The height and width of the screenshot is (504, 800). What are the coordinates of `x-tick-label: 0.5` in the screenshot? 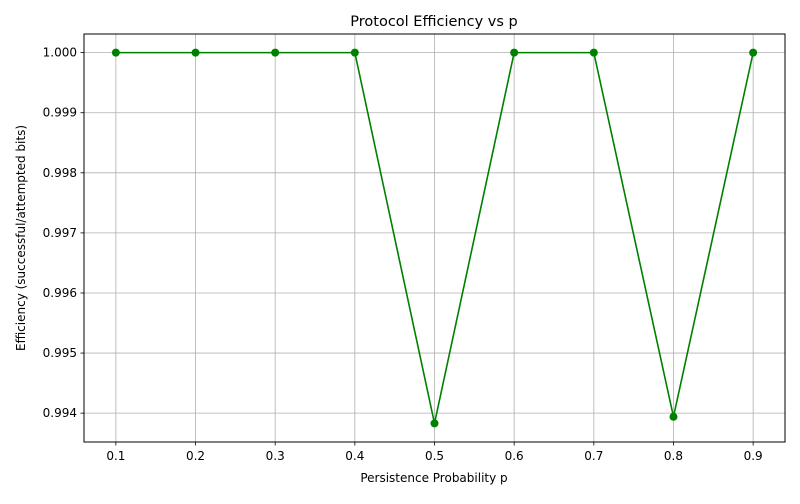 It's located at (434, 456).